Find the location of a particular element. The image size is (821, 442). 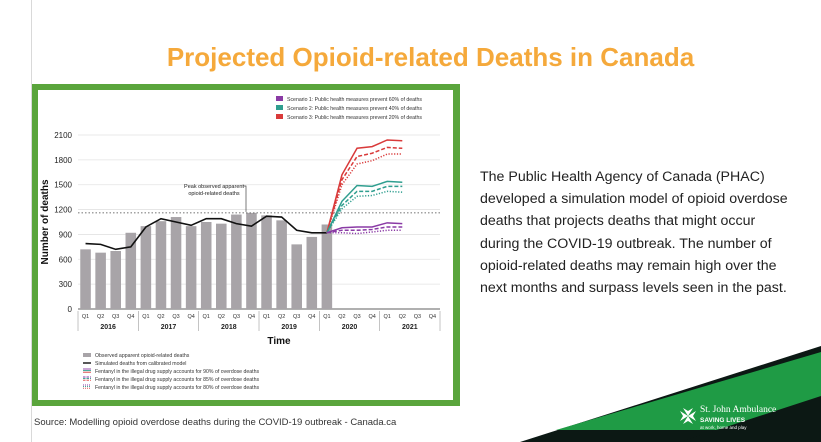

slide-left-rule is located at coordinates (31, 221).